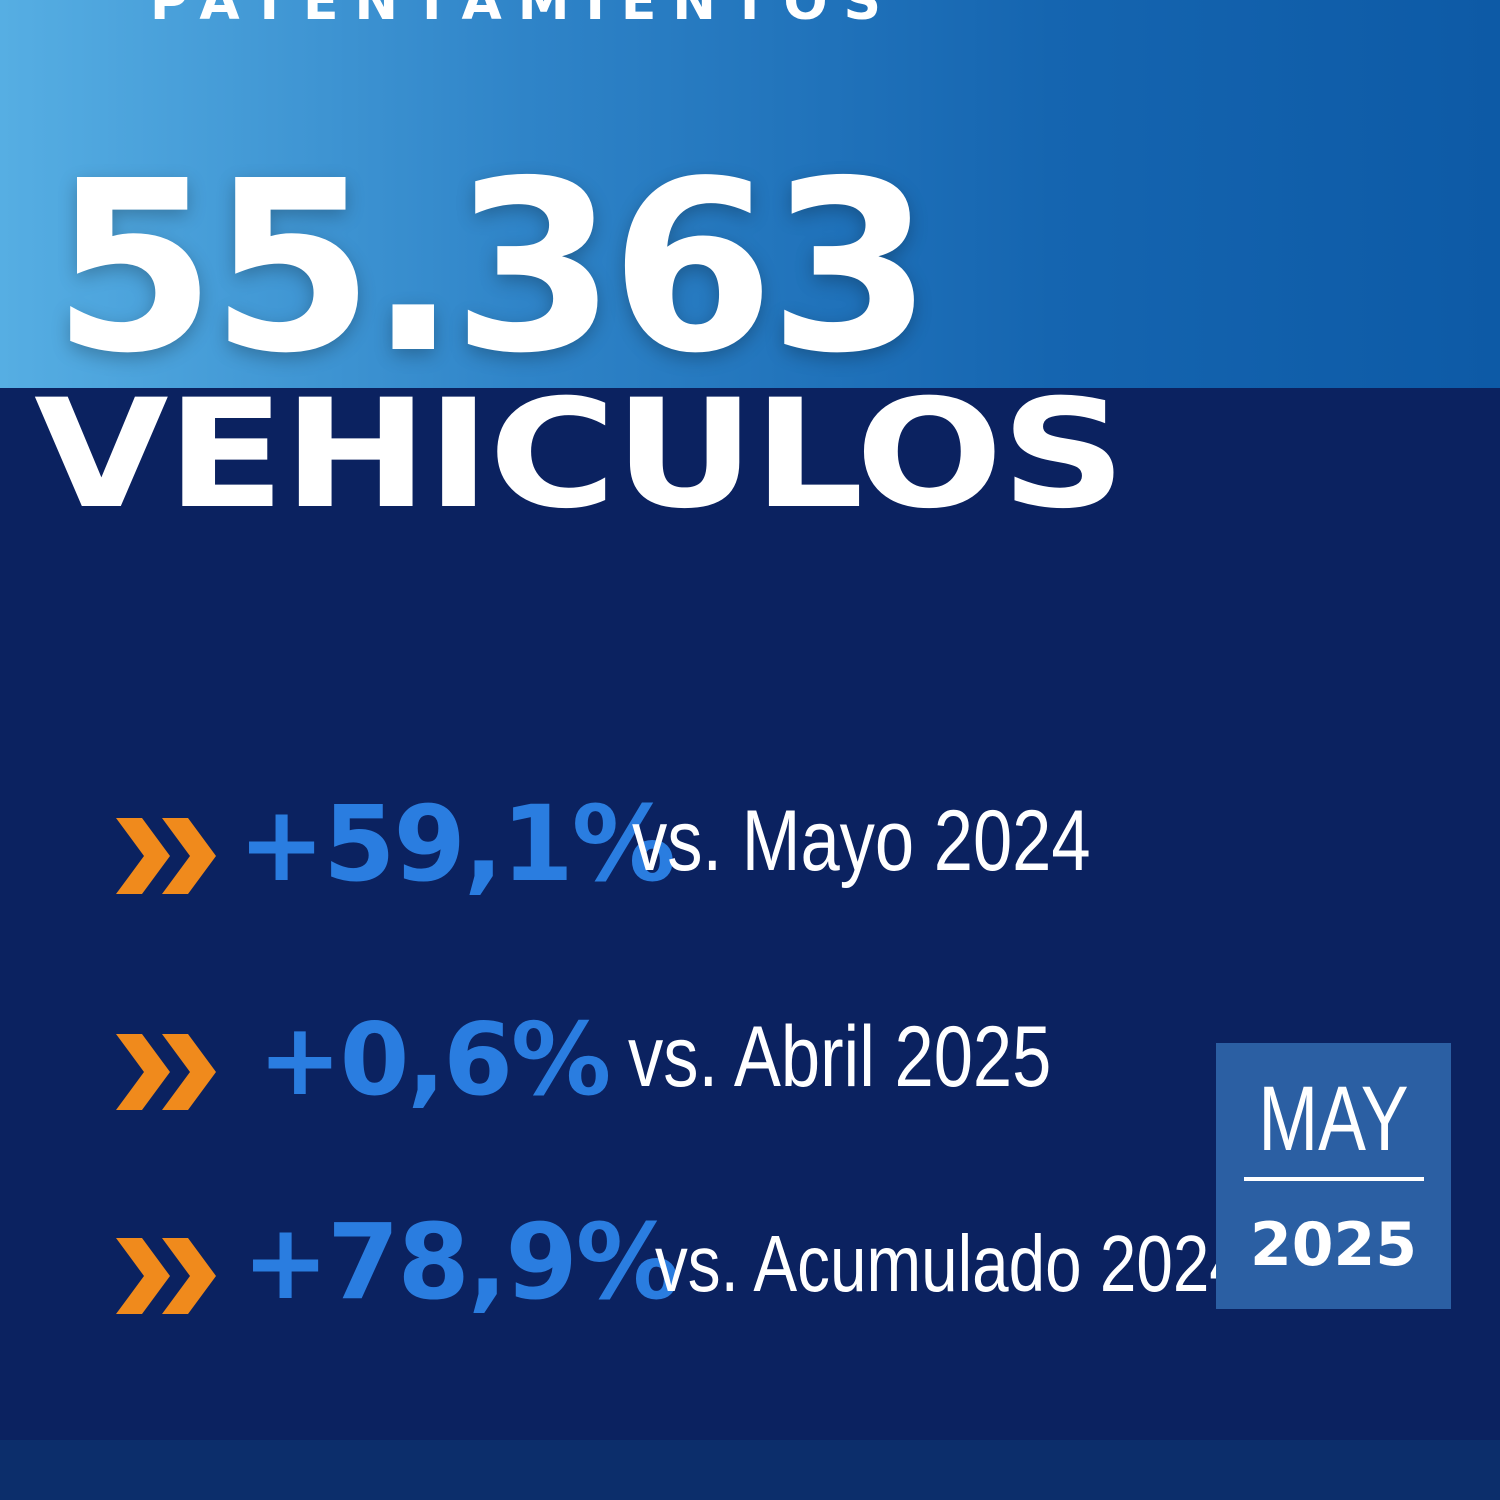  Describe the element at coordinates (492, 267) in the screenshot. I see `total-vehicles-number: 55.363` at that location.